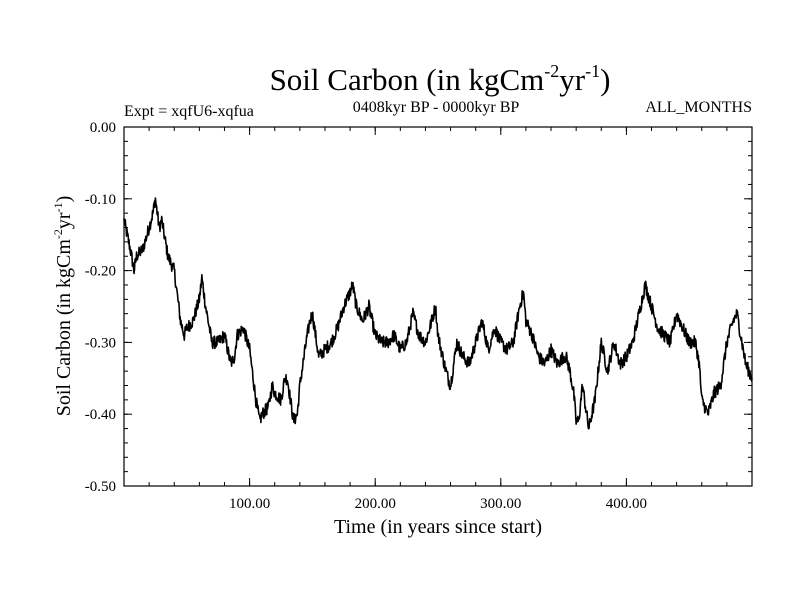  I want to click on y-axis-label-base: Soil Carbon (in kgCm, so click(64, 328).